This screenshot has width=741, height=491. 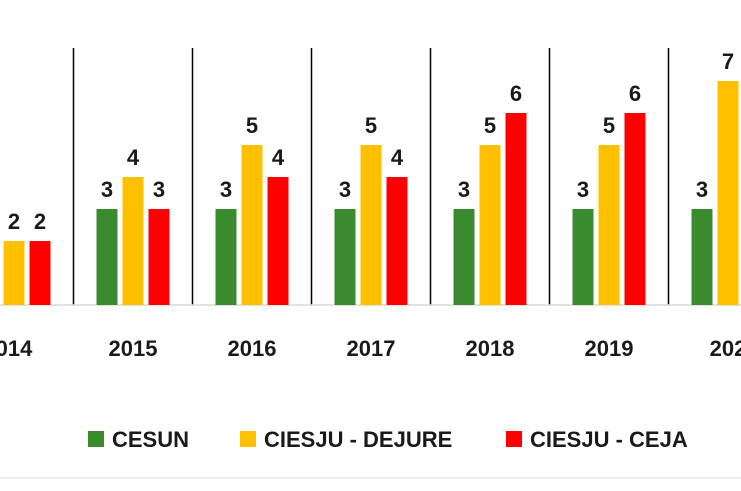 I want to click on legend-label: CIESJU - DEJURE, so click(x=358, y=439).